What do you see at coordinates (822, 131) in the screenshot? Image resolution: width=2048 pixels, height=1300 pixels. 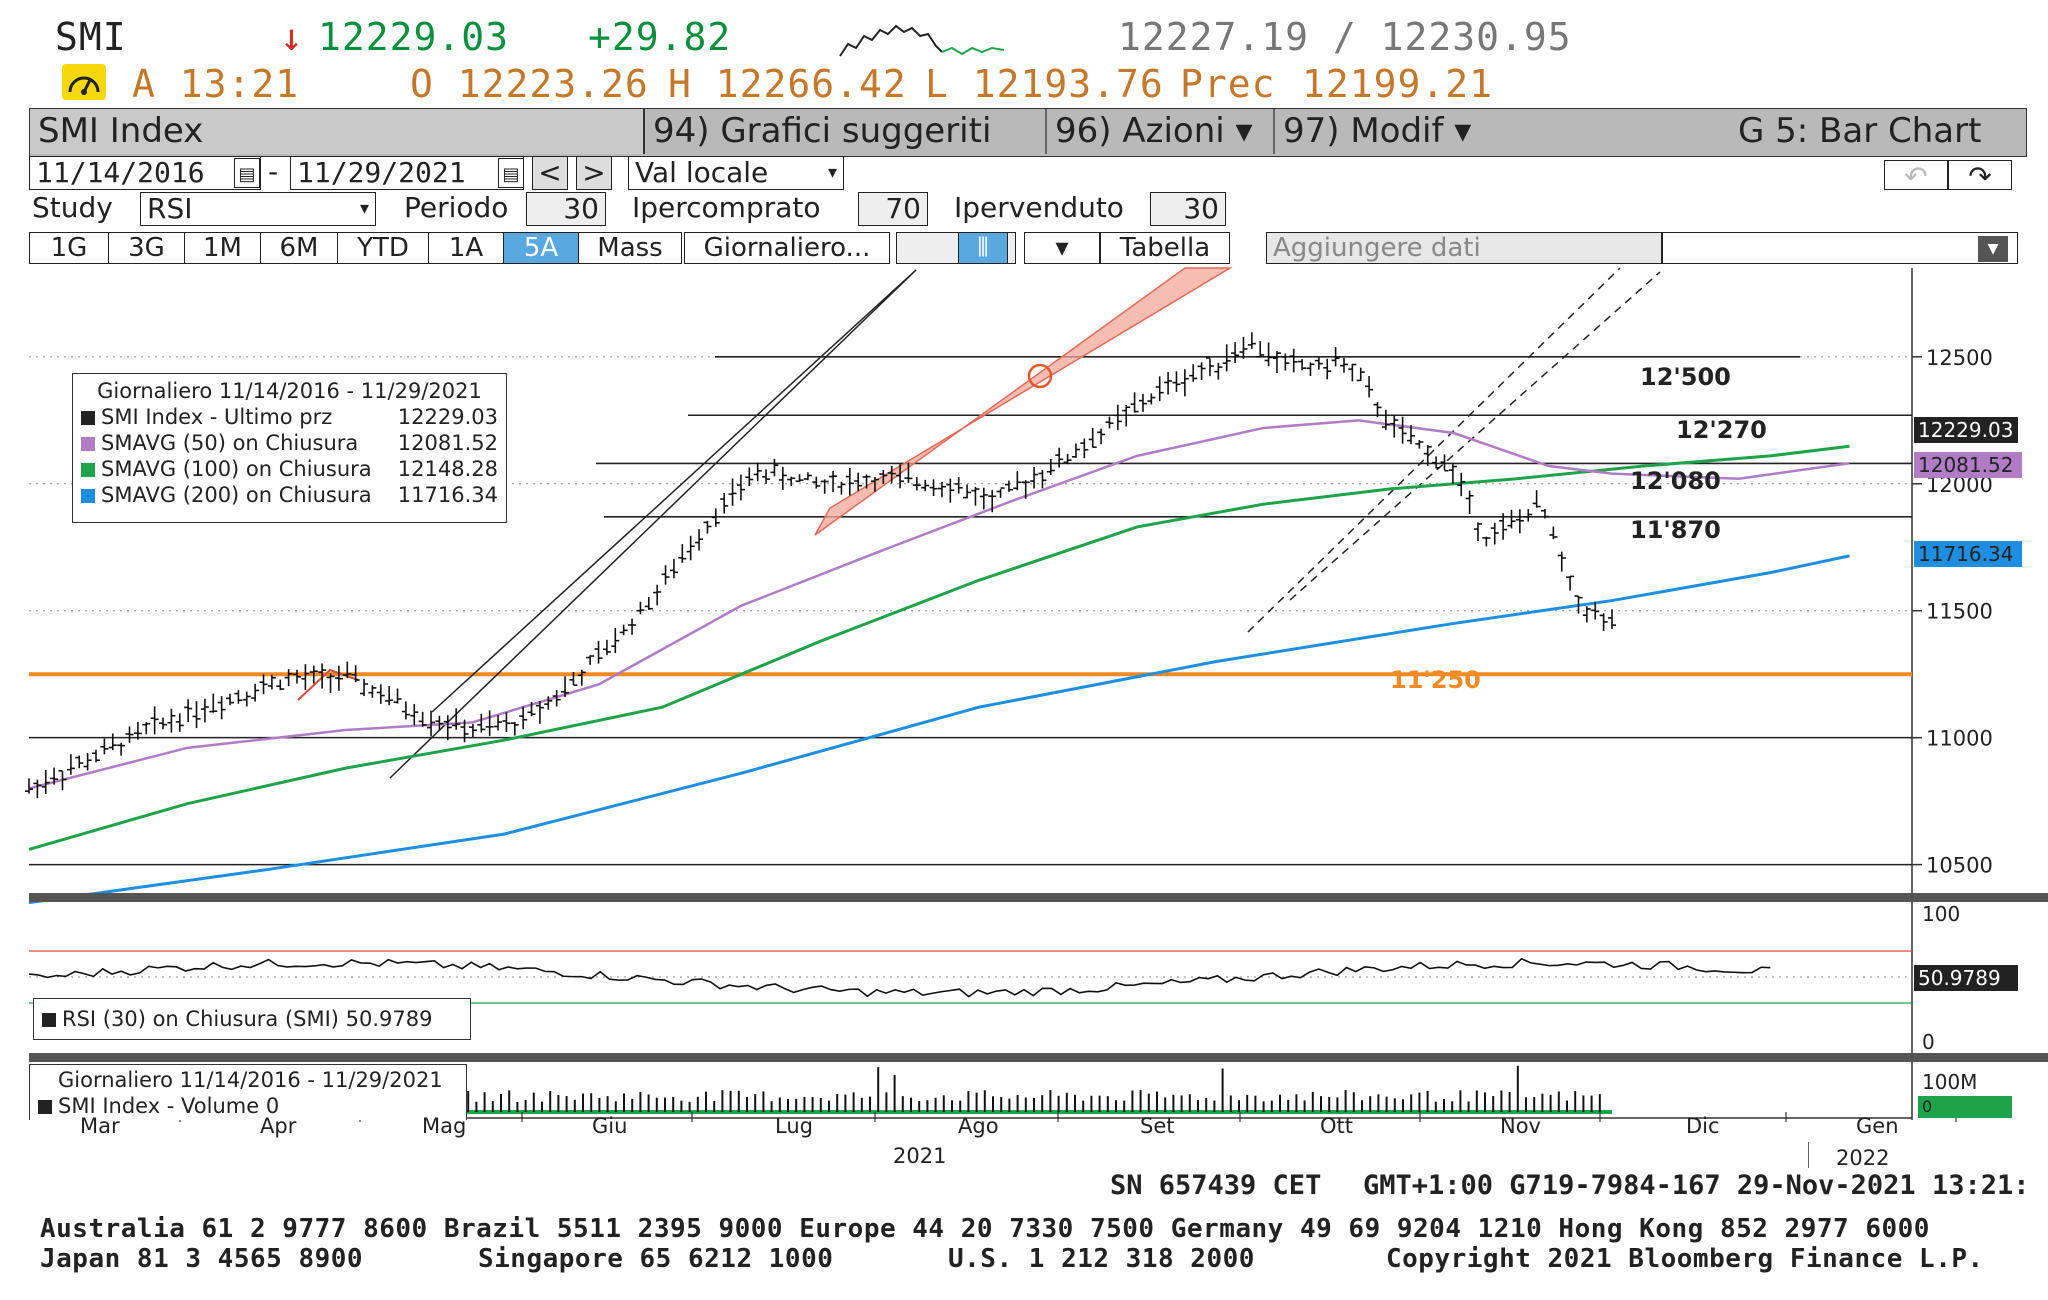 I see `suggested-charts-button: 94) Grafici suggeriti` at bounding box center [822, 131].